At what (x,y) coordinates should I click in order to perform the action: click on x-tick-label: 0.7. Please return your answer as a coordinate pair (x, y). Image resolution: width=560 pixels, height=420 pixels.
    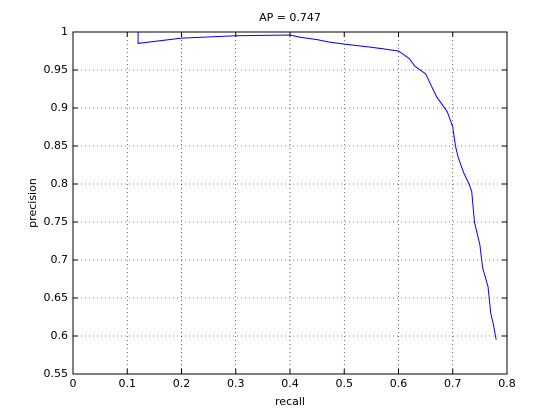
    Looking at the image, I should click on (453, 383).